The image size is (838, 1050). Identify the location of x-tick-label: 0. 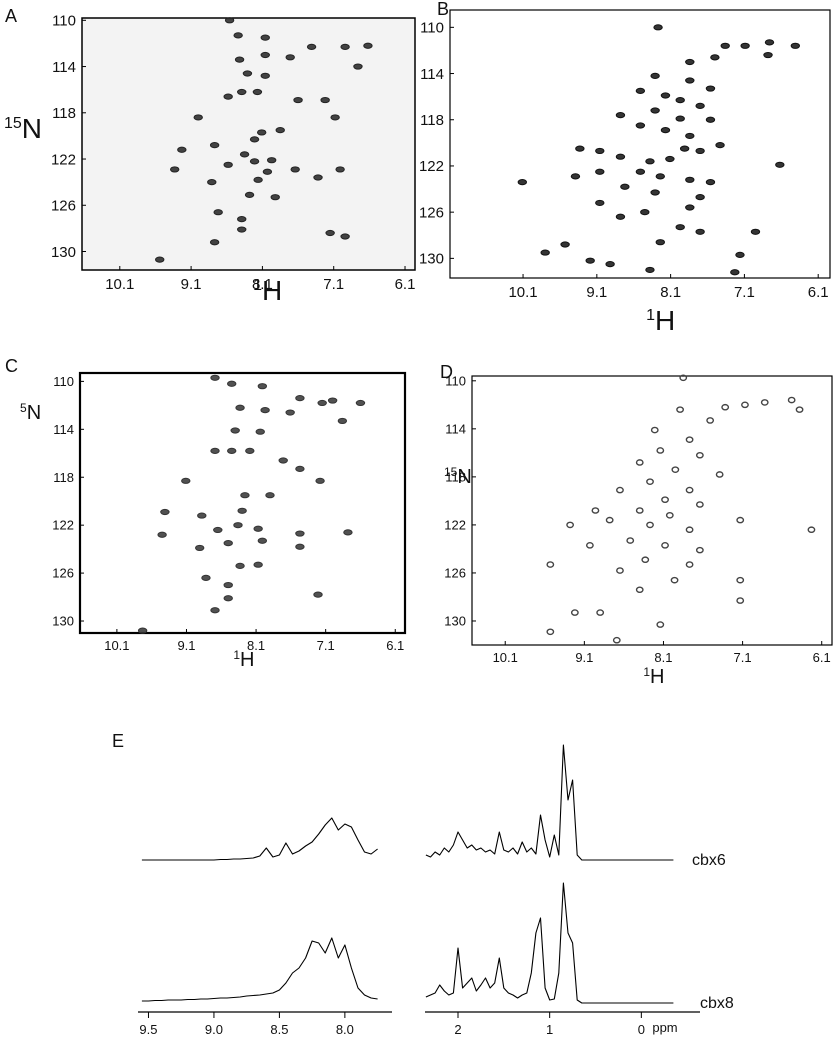
(641, 1029).